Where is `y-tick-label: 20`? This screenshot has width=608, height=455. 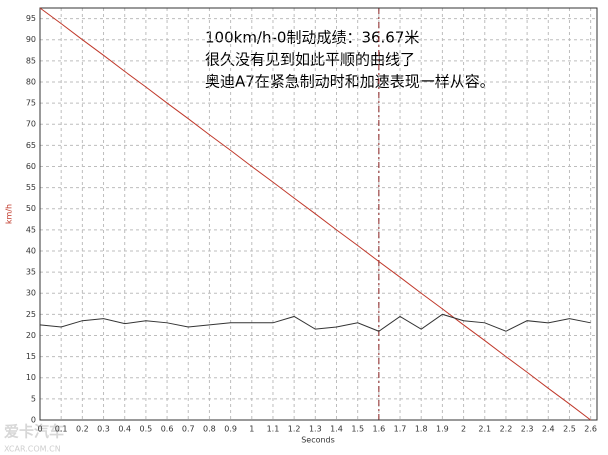
y-tick-label: 20 is located at coordinates (31, 335).